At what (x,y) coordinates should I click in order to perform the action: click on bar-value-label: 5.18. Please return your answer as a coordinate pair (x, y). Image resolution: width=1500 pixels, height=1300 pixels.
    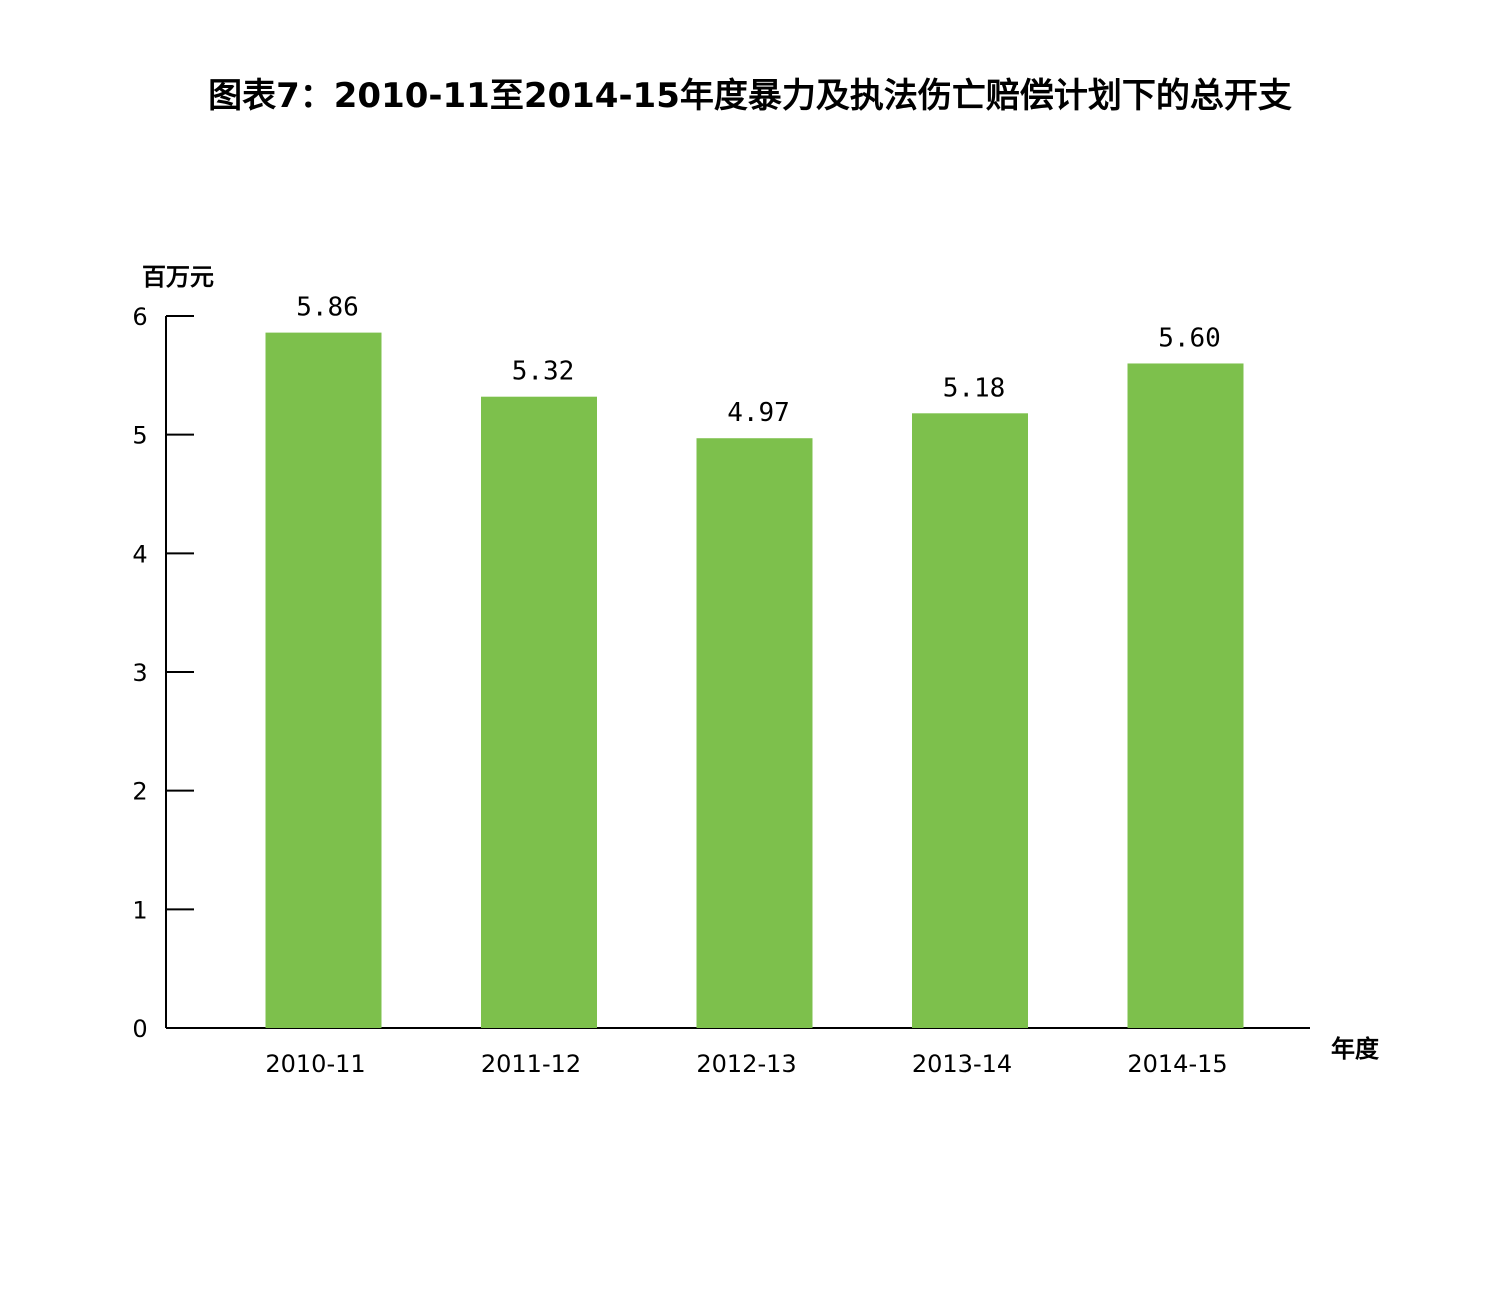
    Looking at the image, I should click on (974, 388).